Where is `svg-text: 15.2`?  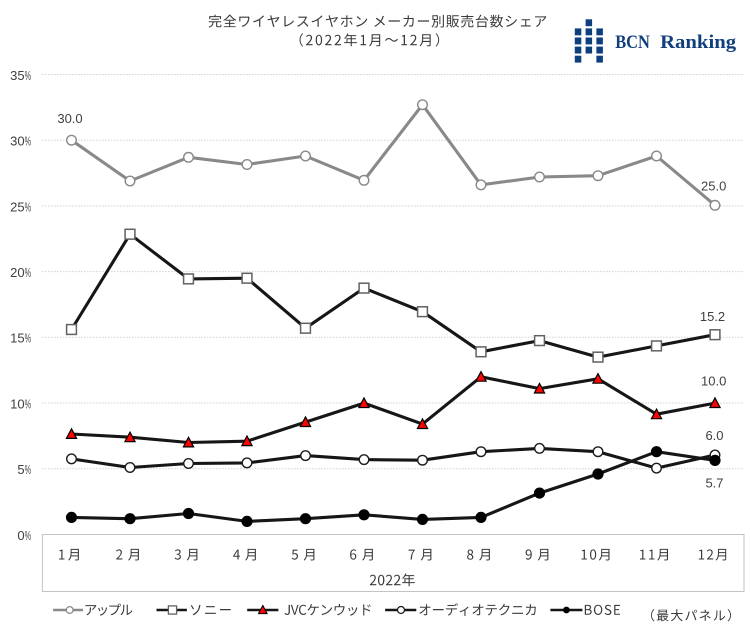 svg-text: 15.2 is located at coordinates (712, 316).